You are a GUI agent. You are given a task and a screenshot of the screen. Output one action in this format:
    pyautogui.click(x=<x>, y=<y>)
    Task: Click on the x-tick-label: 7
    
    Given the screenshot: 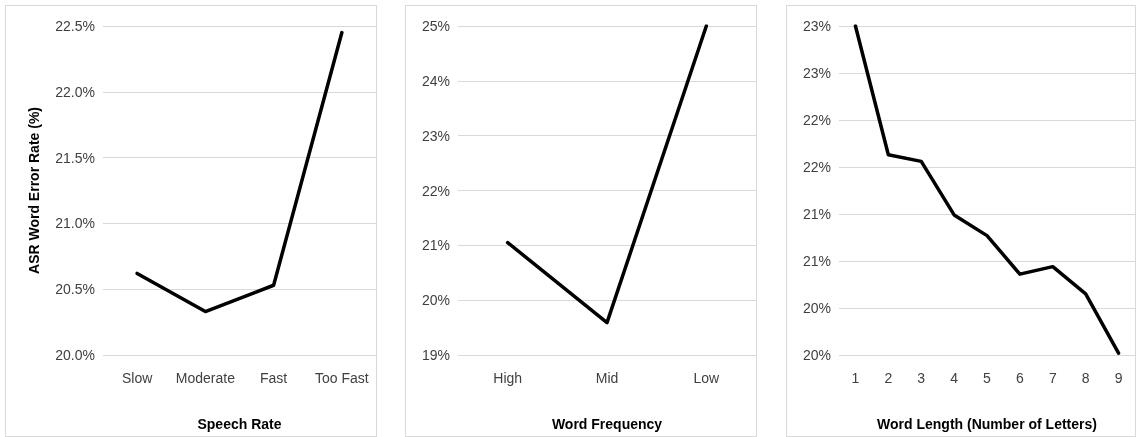 What is the action you would take?
    pyautogui.click(x=1052, y=378)
    